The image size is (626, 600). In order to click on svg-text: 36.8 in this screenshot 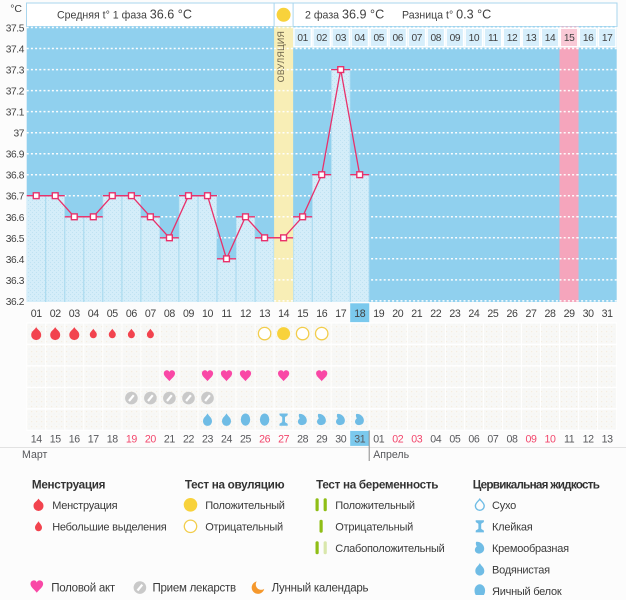, I will do `click(15, 176)`.